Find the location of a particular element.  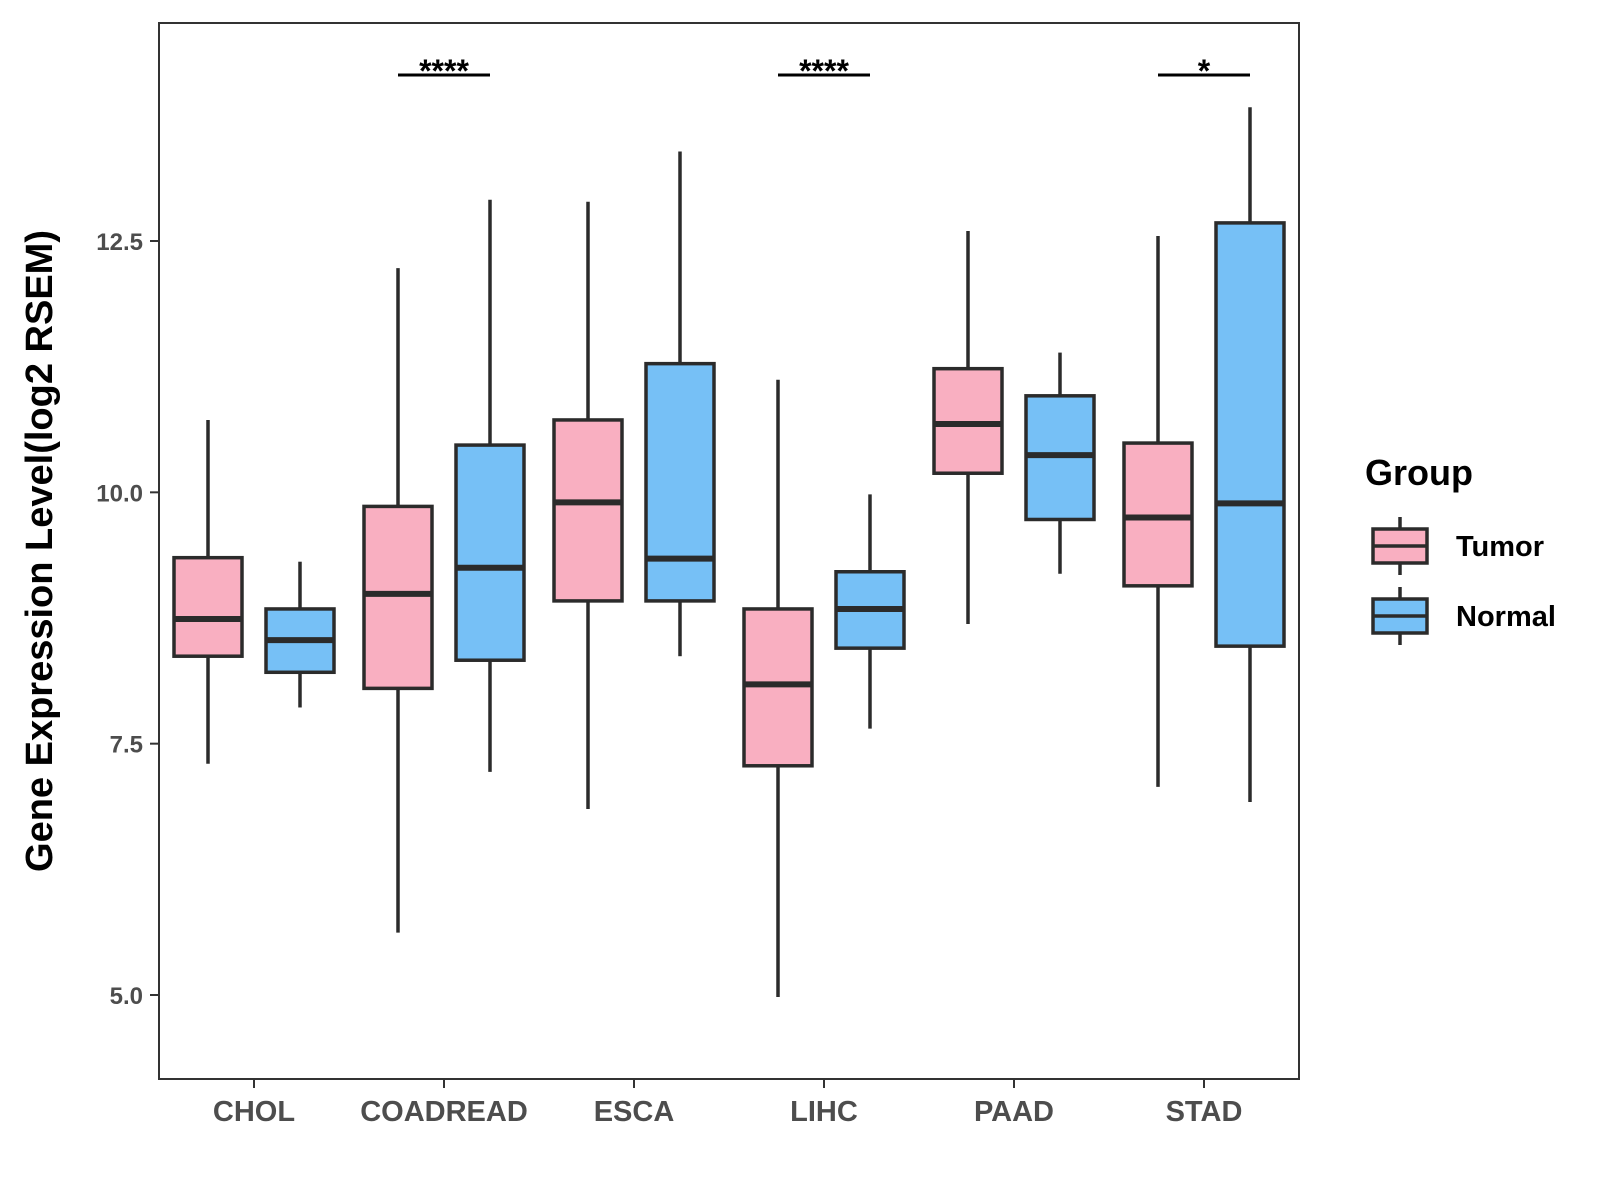

legend-label-tumor: Tumor is located at coordinates (1500, 547).